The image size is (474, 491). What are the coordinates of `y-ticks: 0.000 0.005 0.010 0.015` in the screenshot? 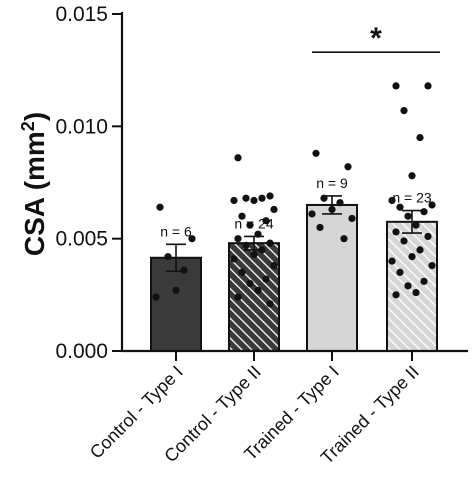 It's located at (88, 183).